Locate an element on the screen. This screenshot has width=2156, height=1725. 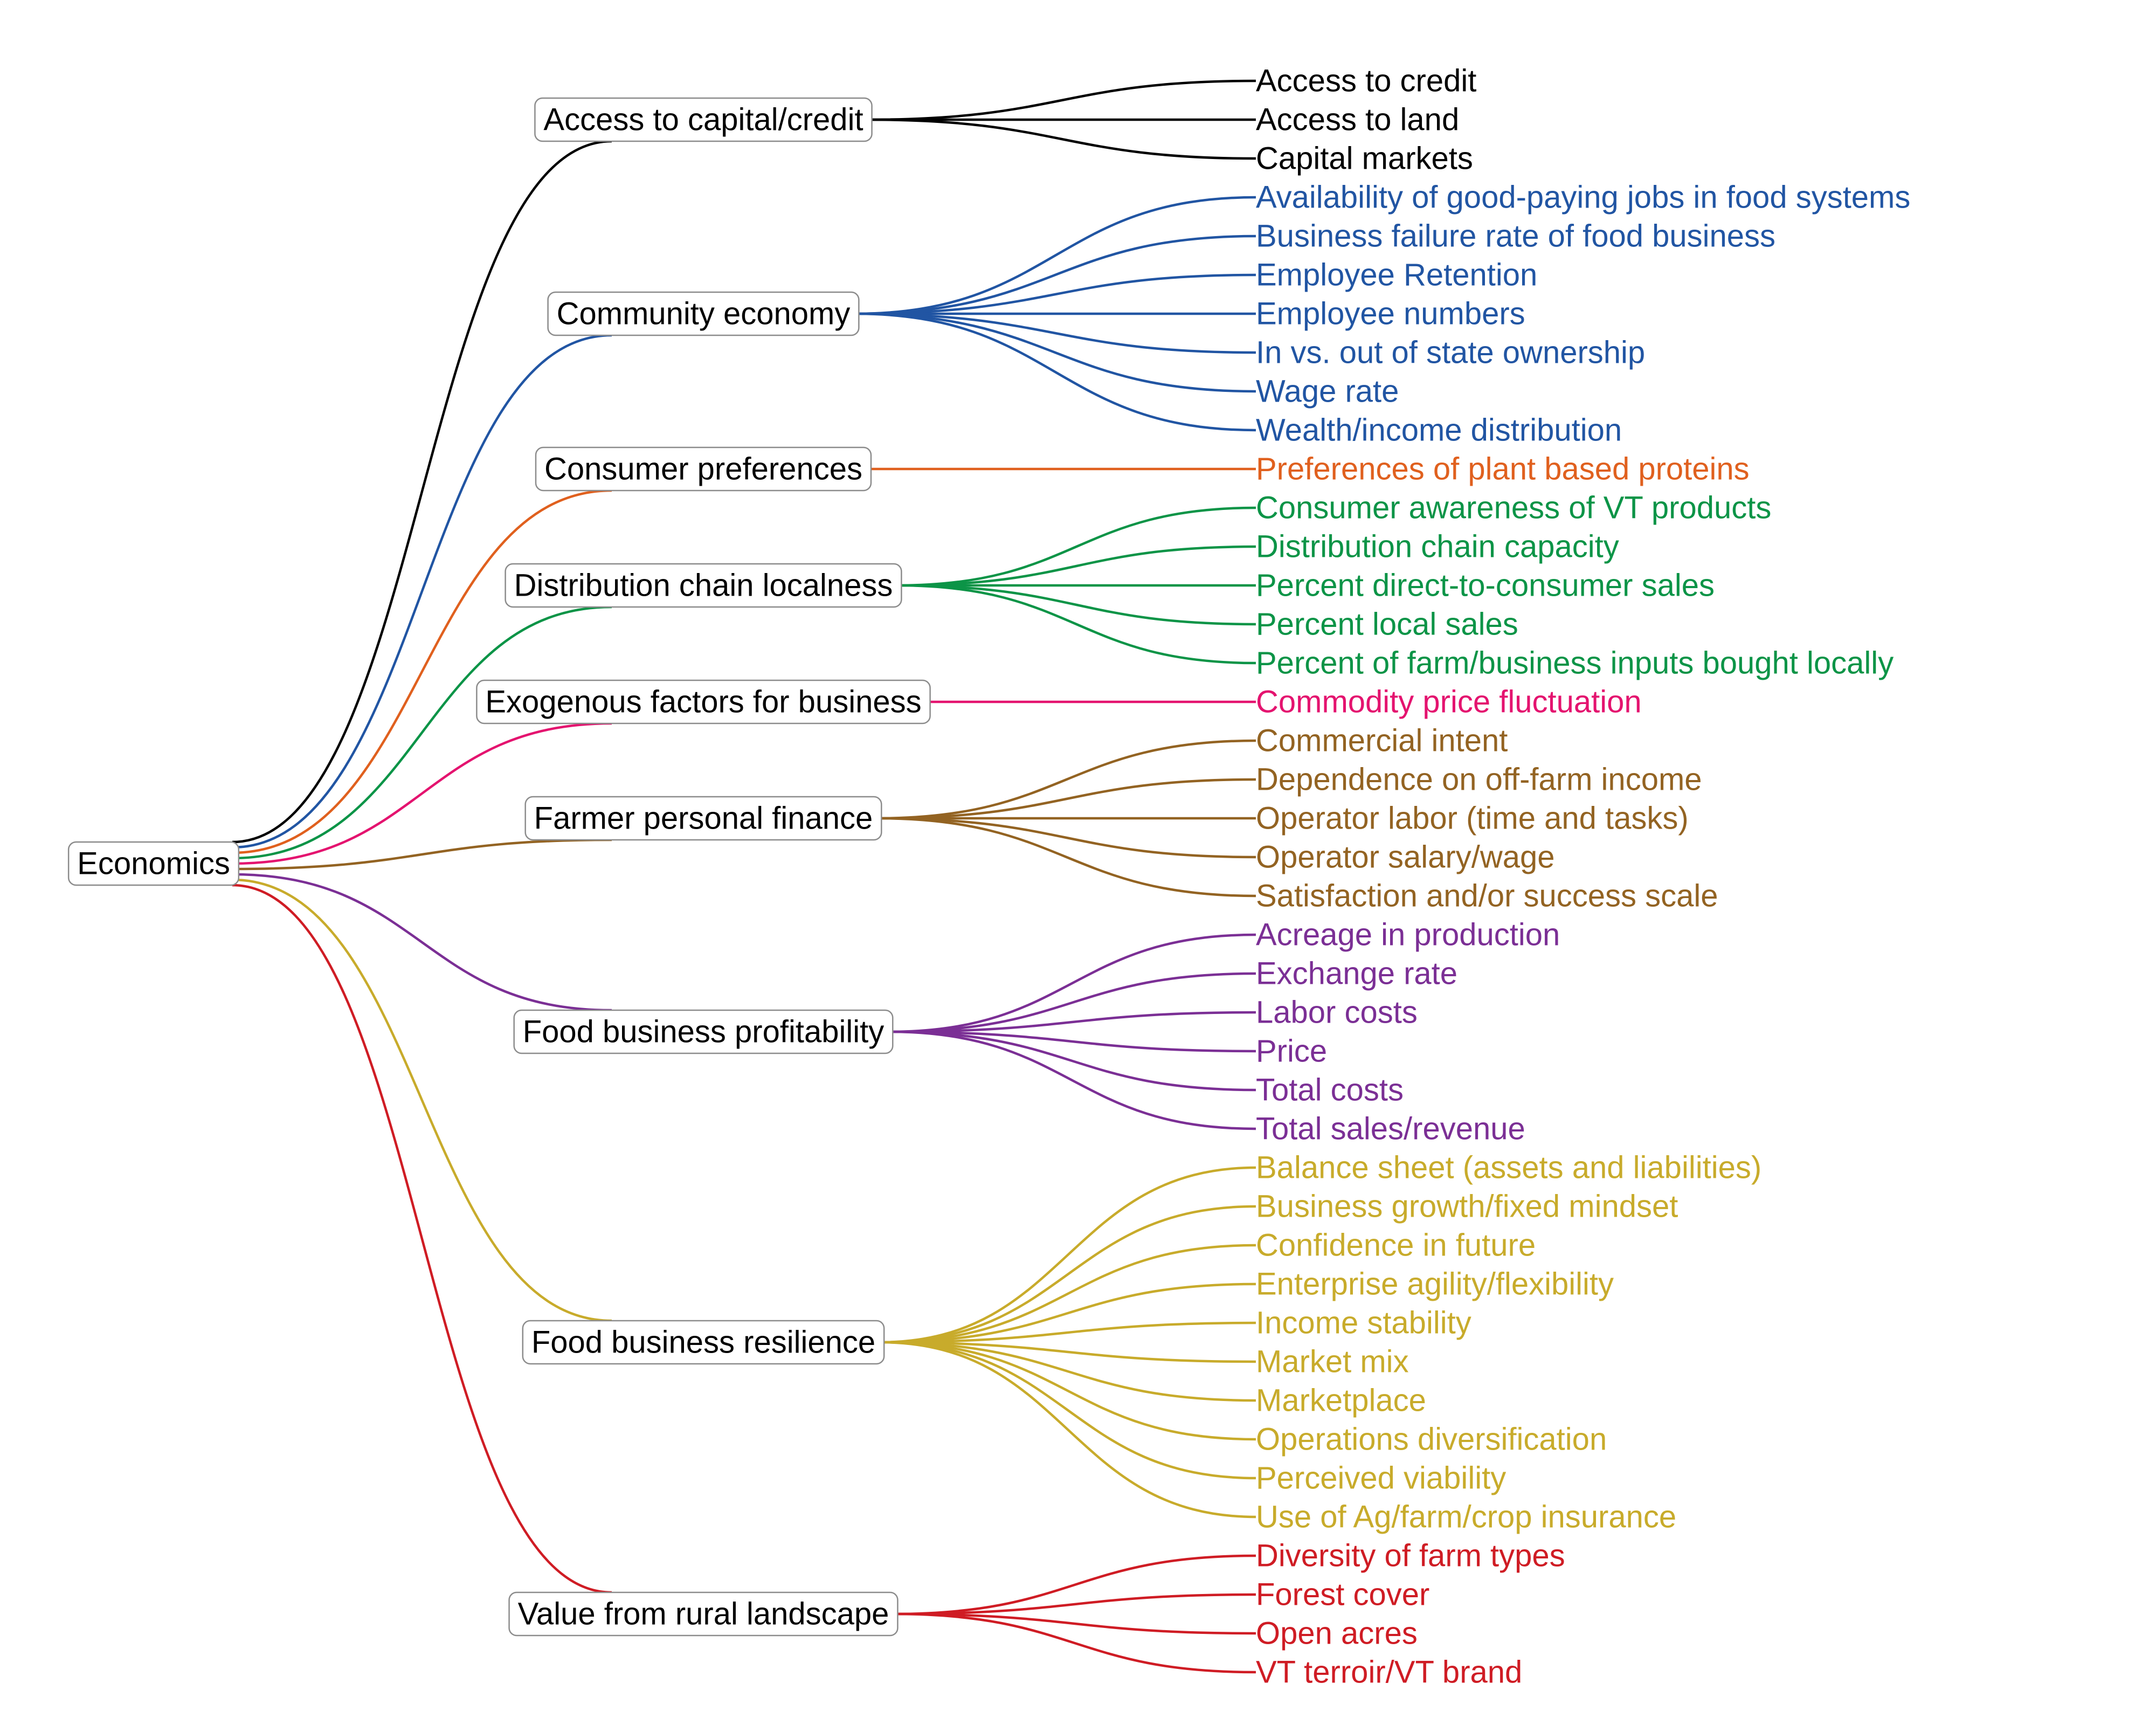
link-access-to-capital-credit-to-access-to-credit is located at coordinates (1061, 100).